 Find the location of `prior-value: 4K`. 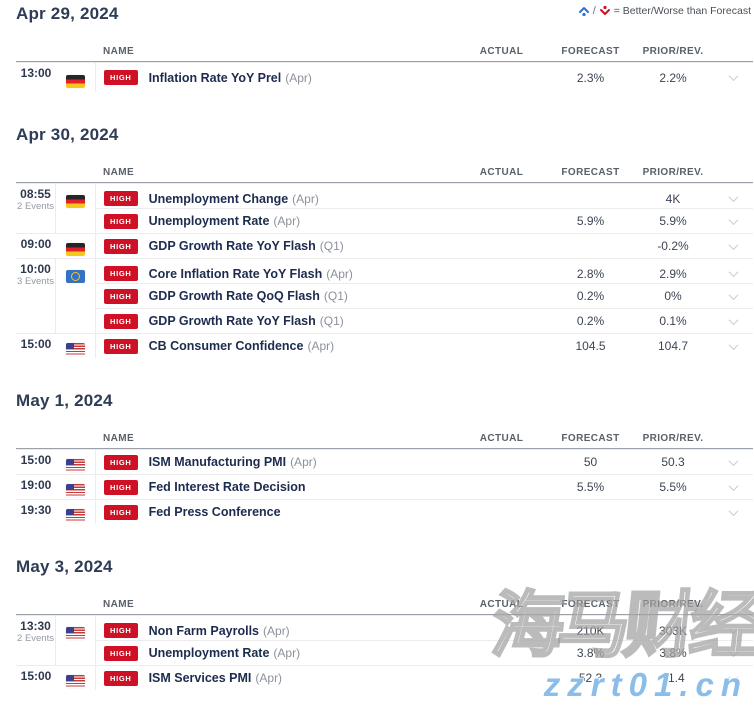

prior-value: 4K is located at coordinates (673, 198).